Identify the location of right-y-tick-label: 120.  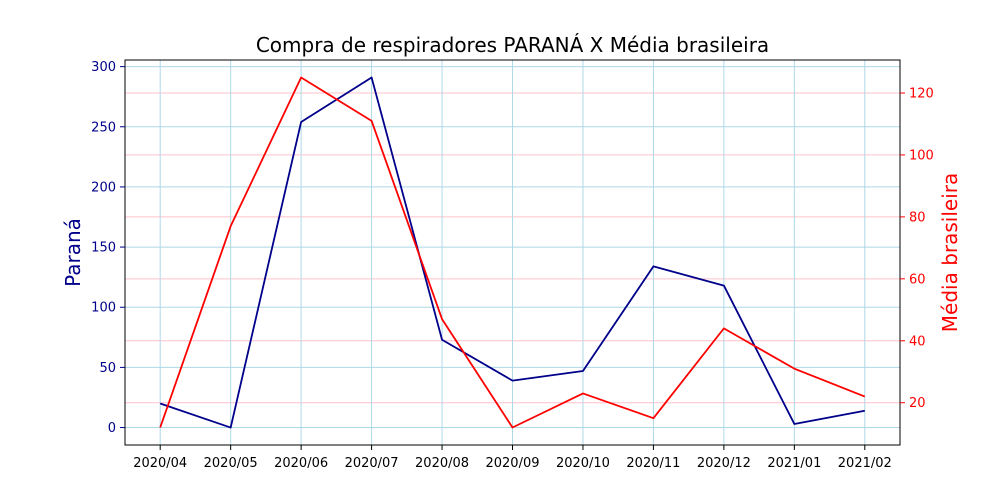
(921, 93).